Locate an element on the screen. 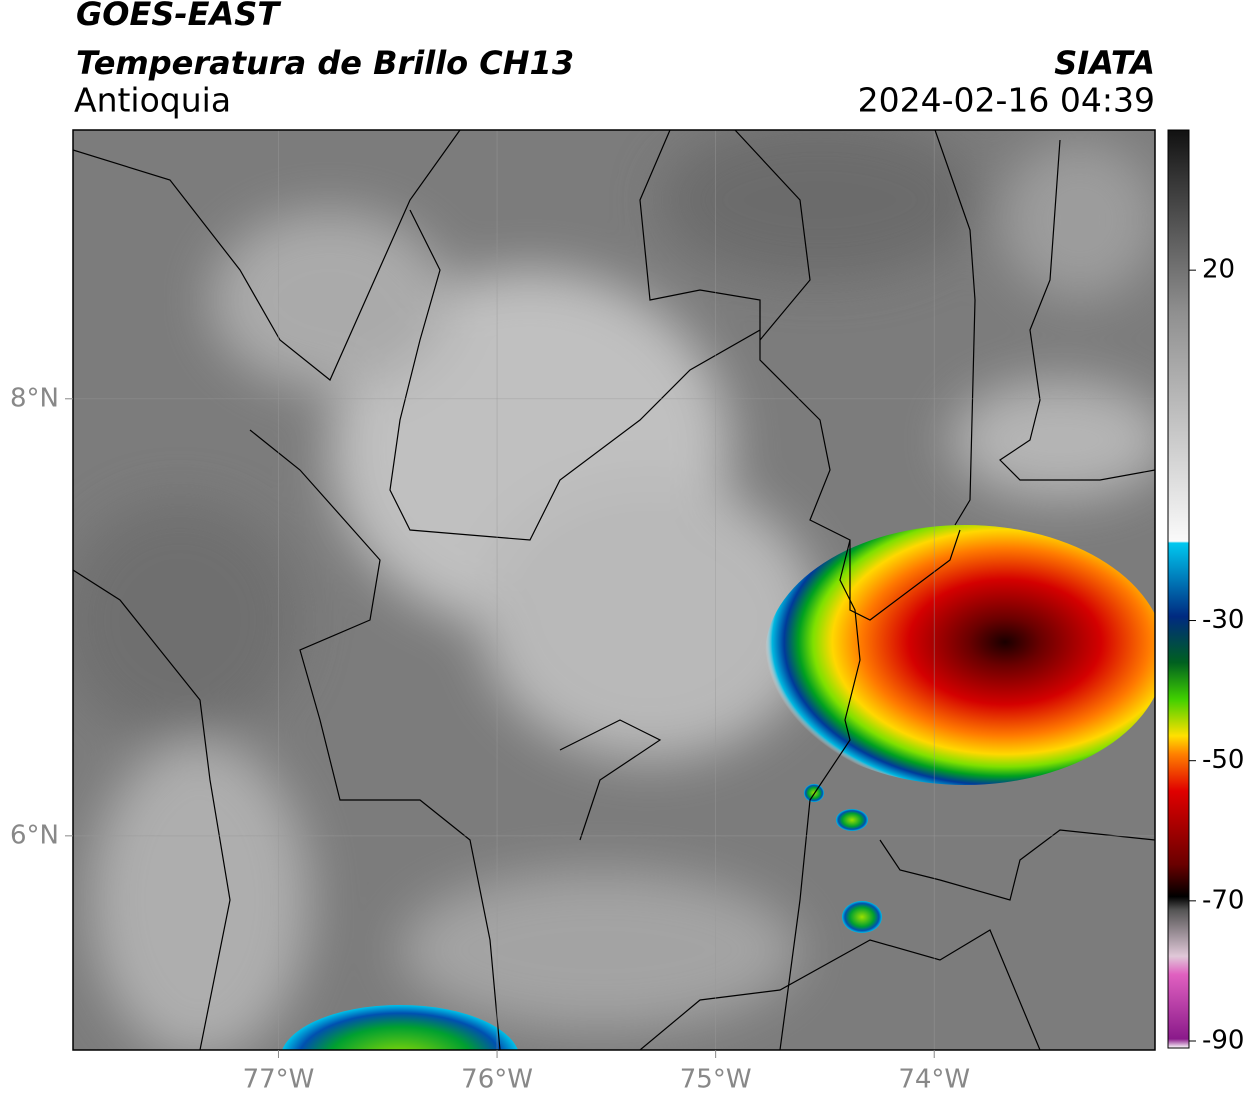 This screenshot has width=1252, height=1099. source: SIATA is located at coordinates (1104, 63).